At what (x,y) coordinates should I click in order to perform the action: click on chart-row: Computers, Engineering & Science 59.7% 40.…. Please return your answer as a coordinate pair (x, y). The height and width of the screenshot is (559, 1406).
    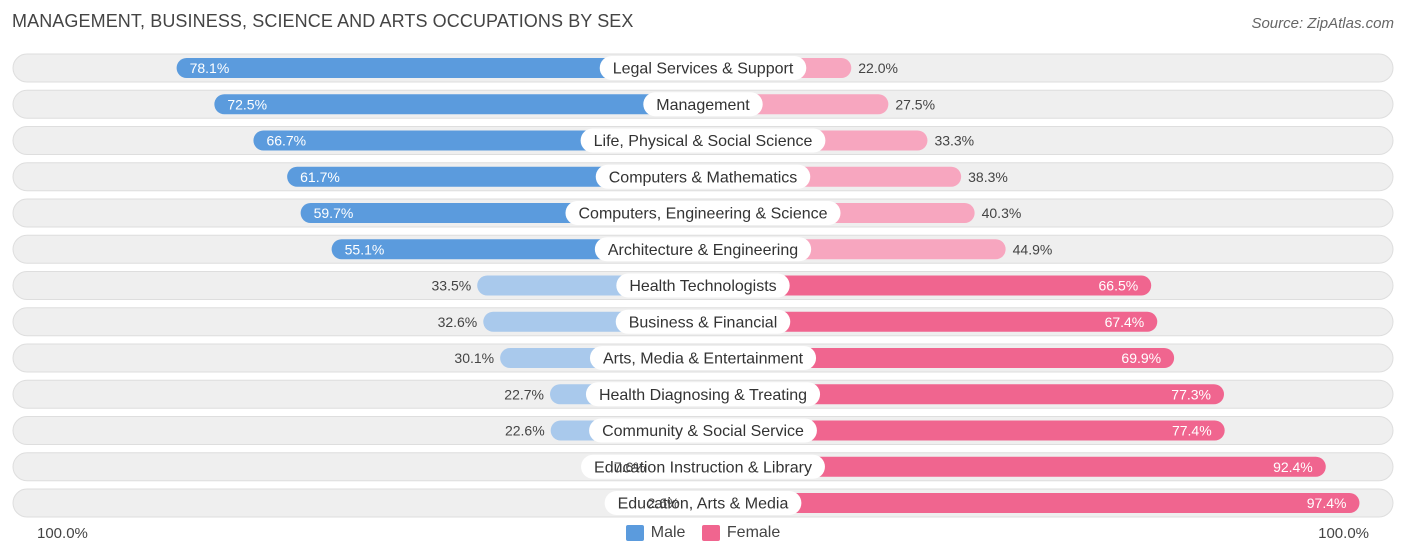
    Looking at the image, I should click on (703, 213).